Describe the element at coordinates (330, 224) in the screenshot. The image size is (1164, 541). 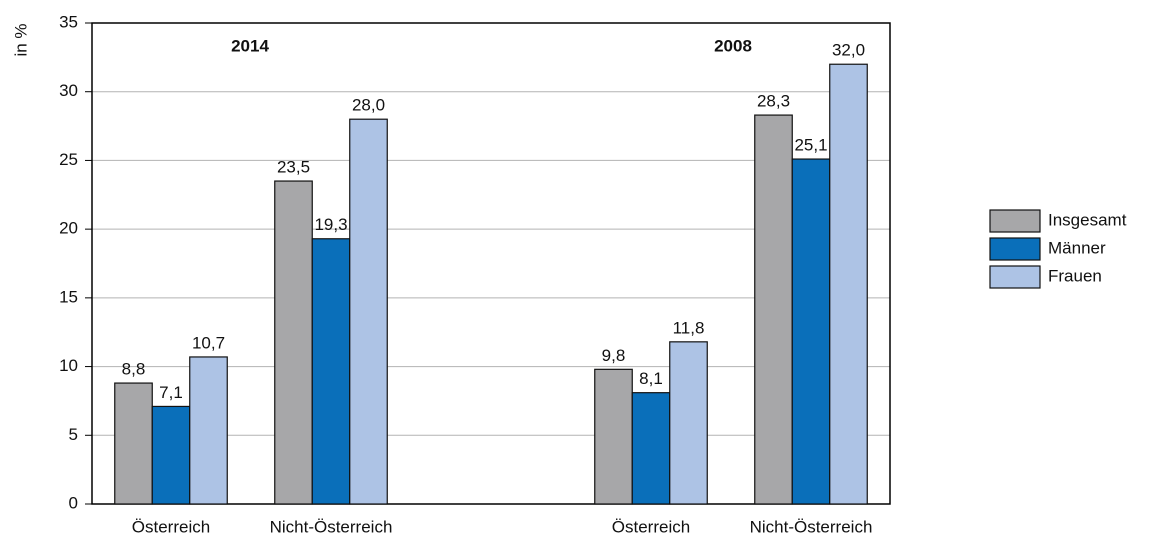
I see `value-label: 19,3` at that location.